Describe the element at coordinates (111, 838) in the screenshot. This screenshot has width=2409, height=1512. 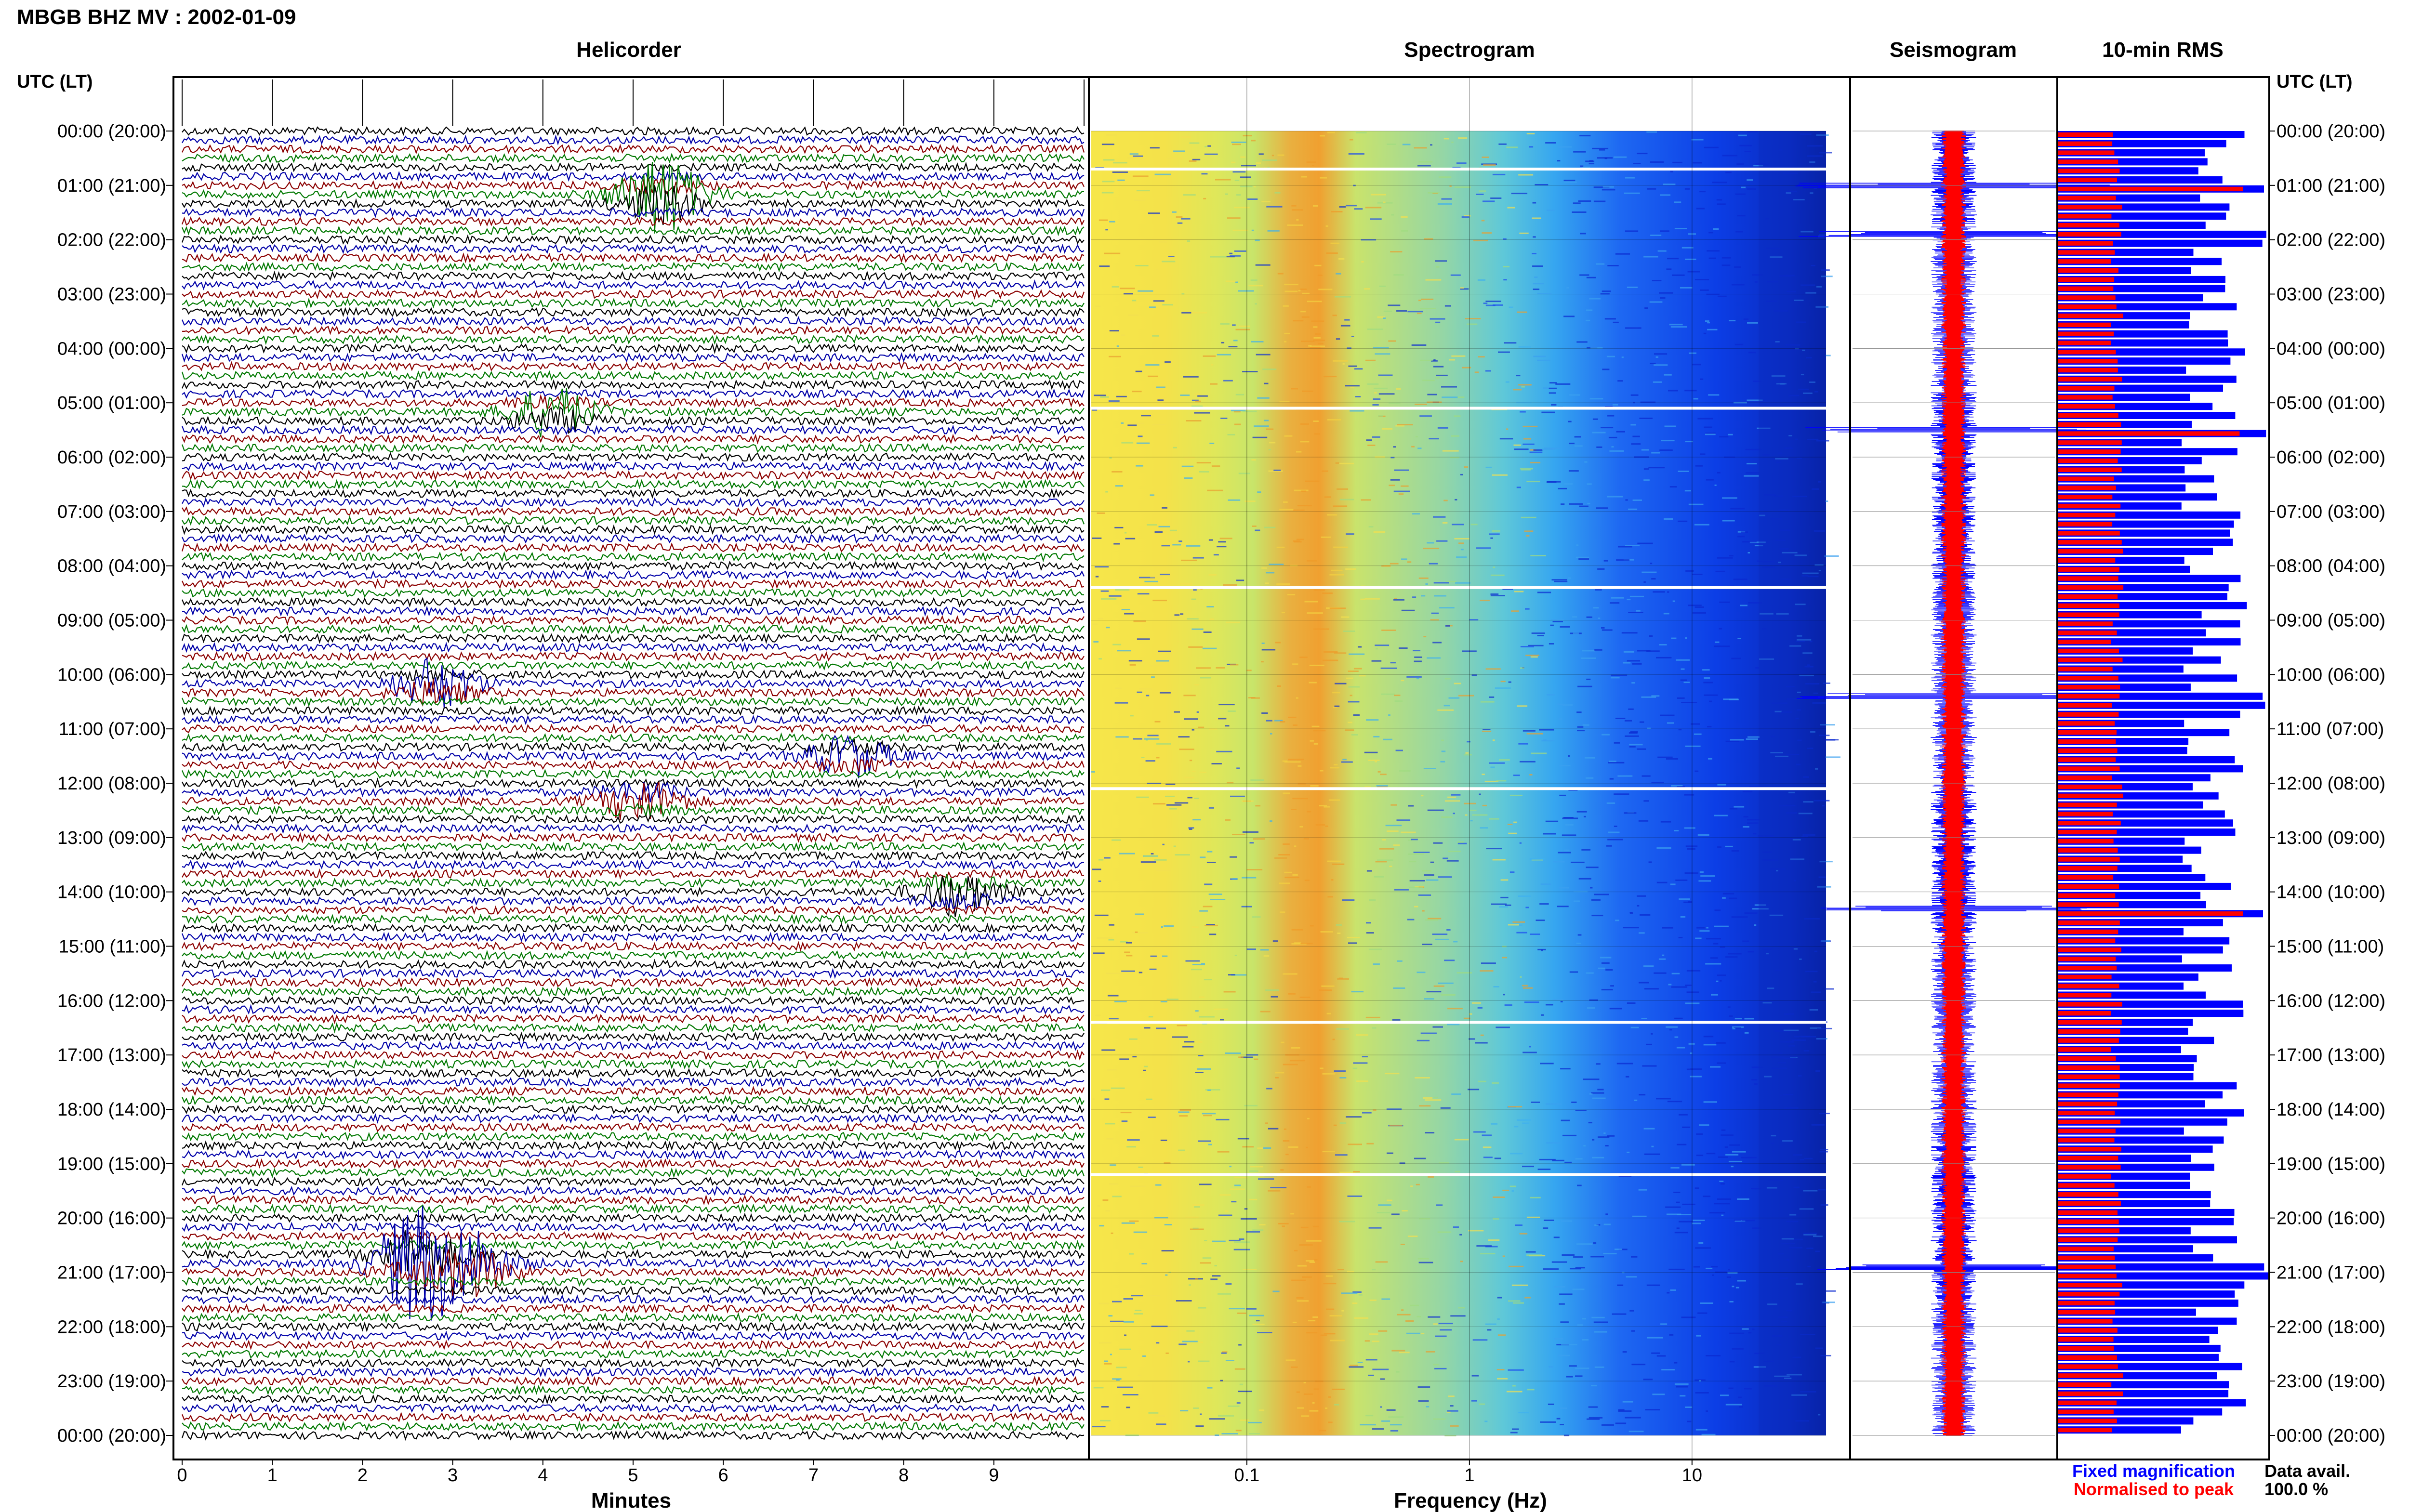
I see `time-tick-label-left: 13:00 (09:00)` at that location.